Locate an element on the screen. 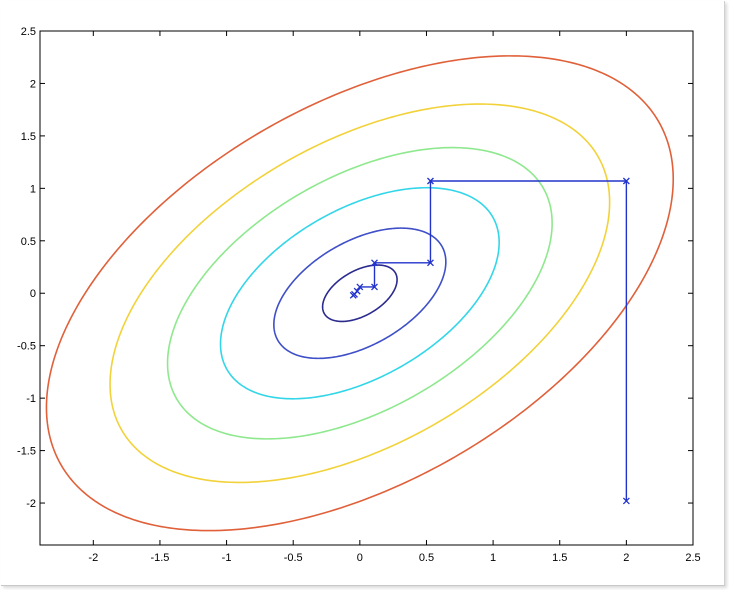  y-tick-label: -0.5 is located at coordinates (26, 347).